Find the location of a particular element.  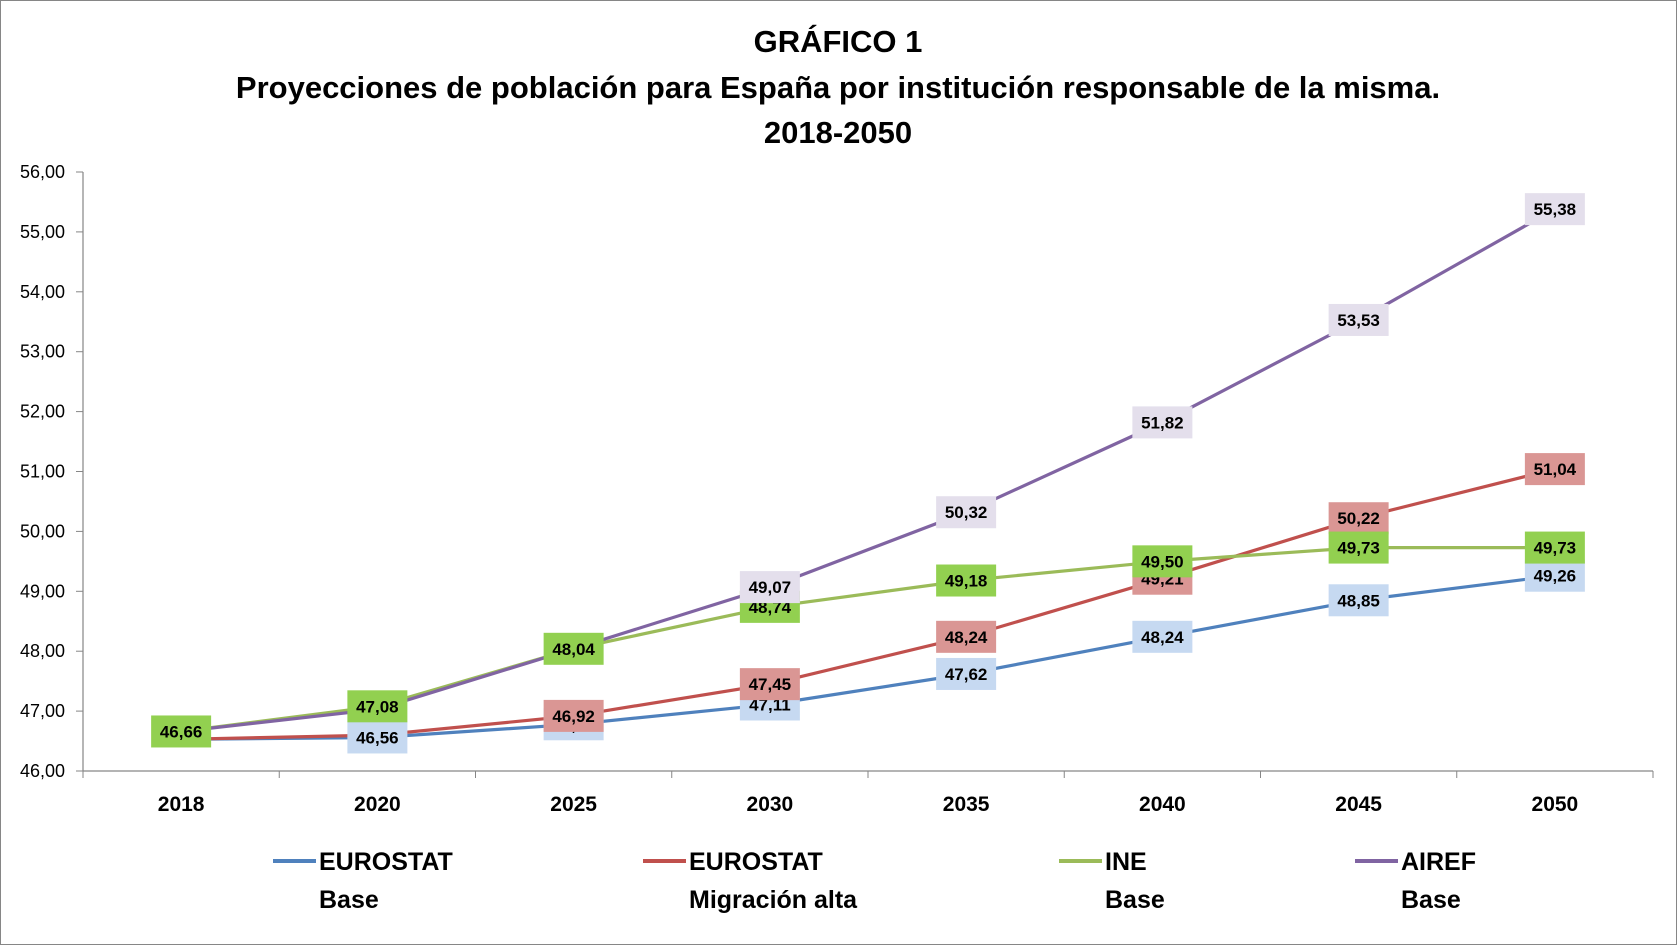

y-tick-label: 47,00 is located at coordinates (42, 711).